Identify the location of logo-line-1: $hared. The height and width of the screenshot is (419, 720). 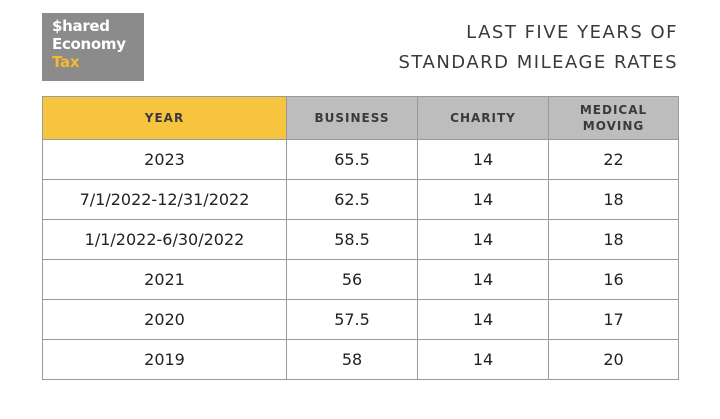
(81, 26).